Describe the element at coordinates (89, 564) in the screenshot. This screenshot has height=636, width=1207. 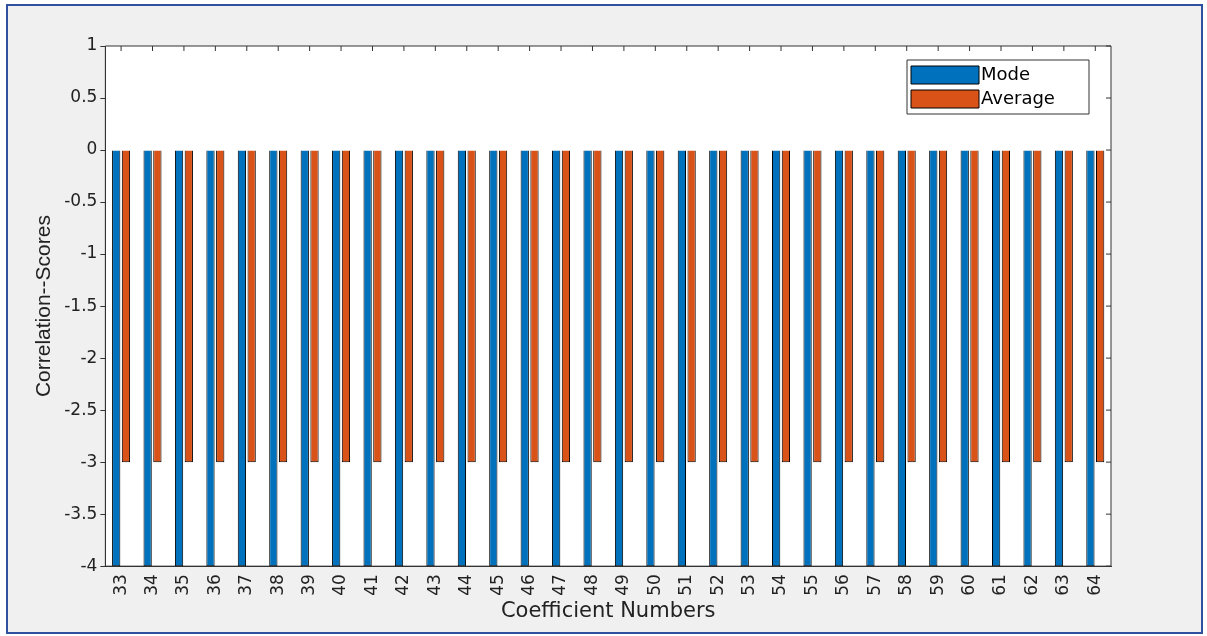
I see `y-tick-label: -4` at that location.